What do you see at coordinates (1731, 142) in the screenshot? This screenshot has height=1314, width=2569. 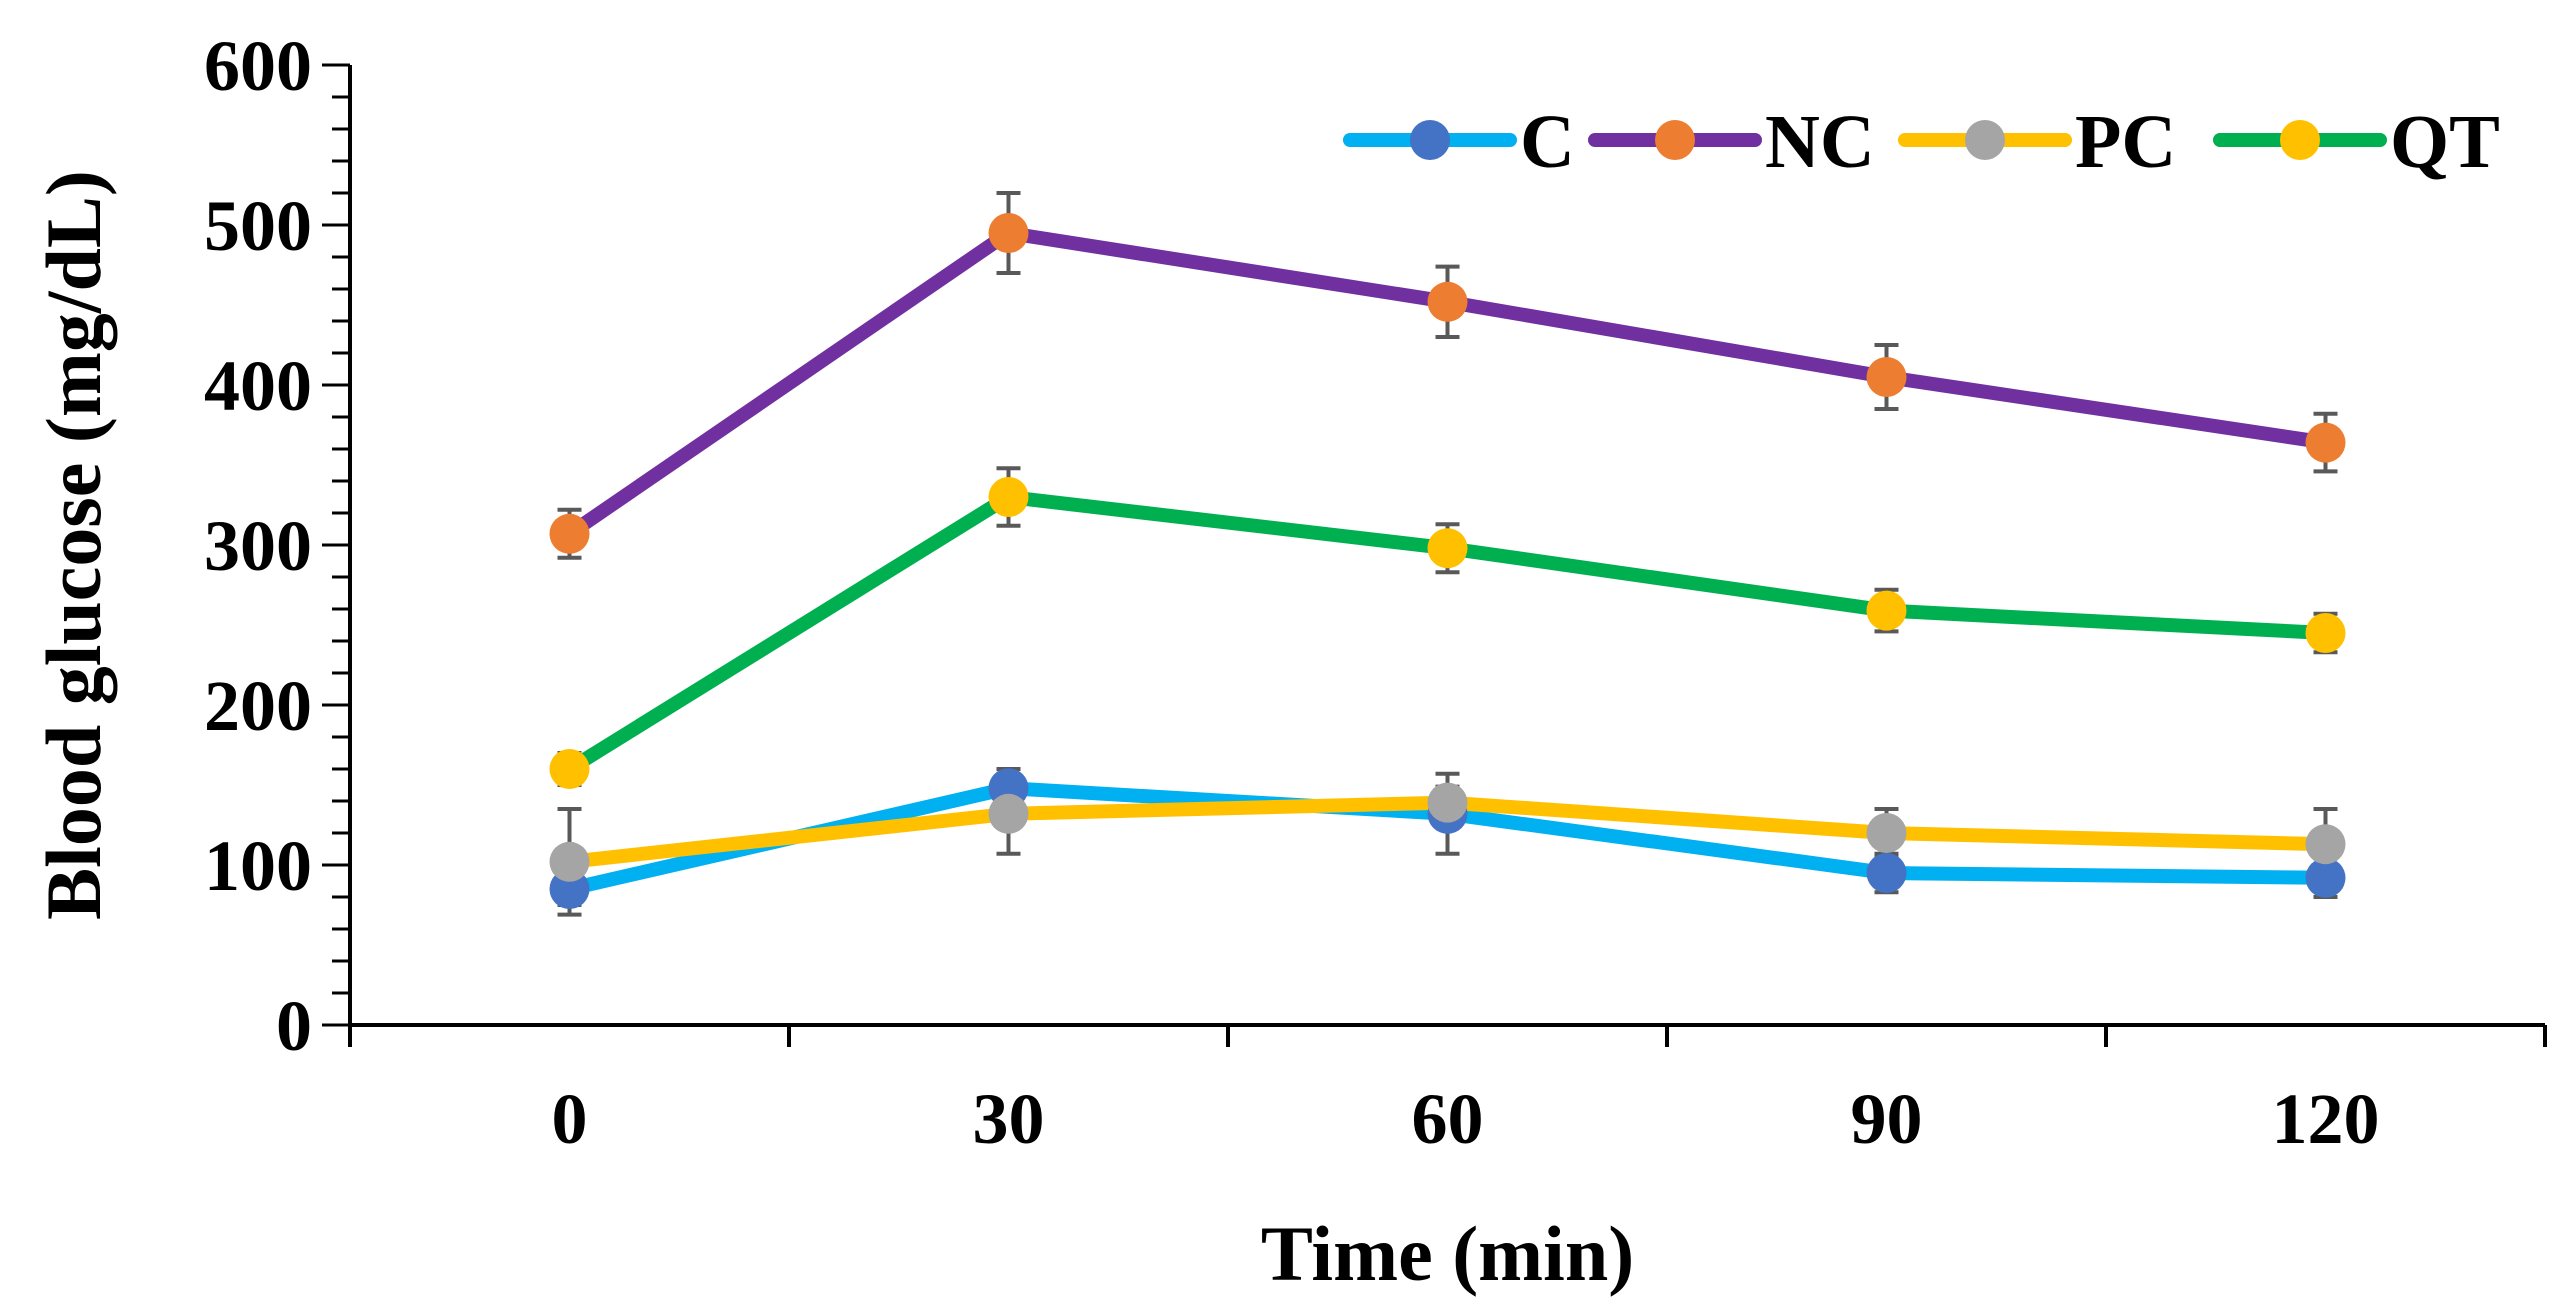 I see `legend-entry-nc: NC` at bounding box center [1731, 142].